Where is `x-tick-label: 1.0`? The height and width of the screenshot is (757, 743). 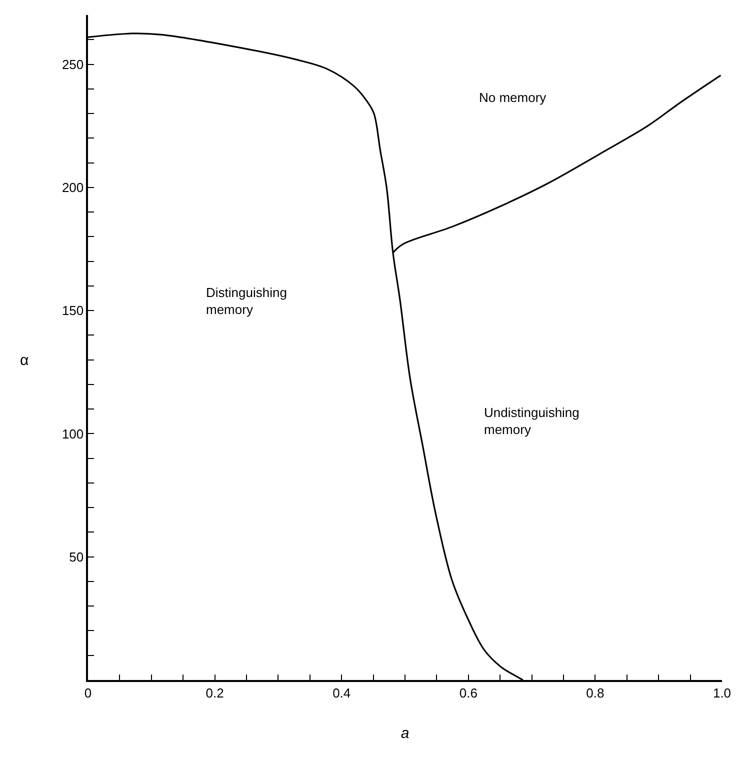
x-tick-label: 1.0 is located at coordinates (722, 692).